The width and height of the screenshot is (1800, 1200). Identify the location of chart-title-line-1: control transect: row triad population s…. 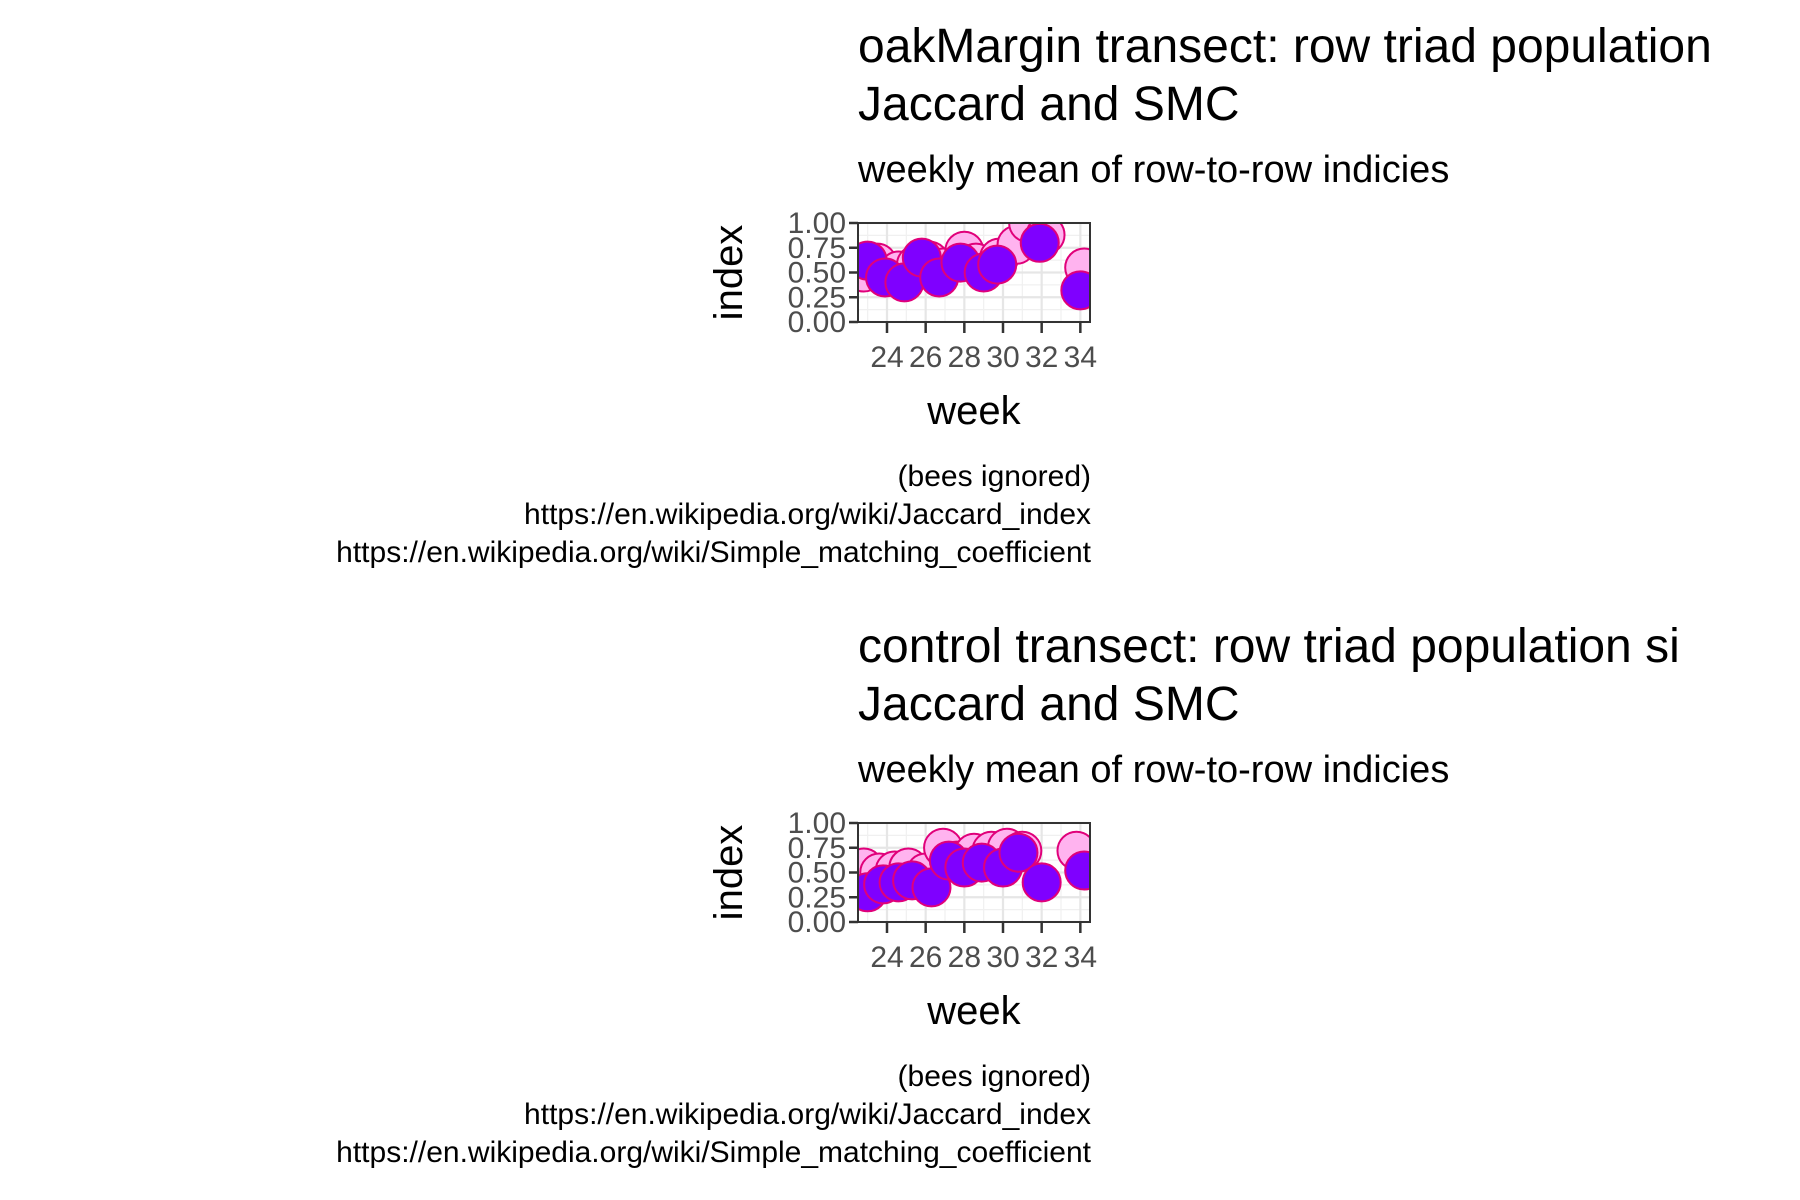
(1269, 646).